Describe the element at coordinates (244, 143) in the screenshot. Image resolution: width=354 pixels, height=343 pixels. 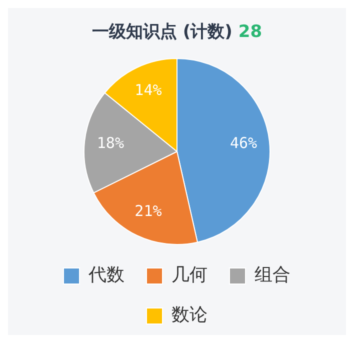
I see `data-label: 46%` at that location.